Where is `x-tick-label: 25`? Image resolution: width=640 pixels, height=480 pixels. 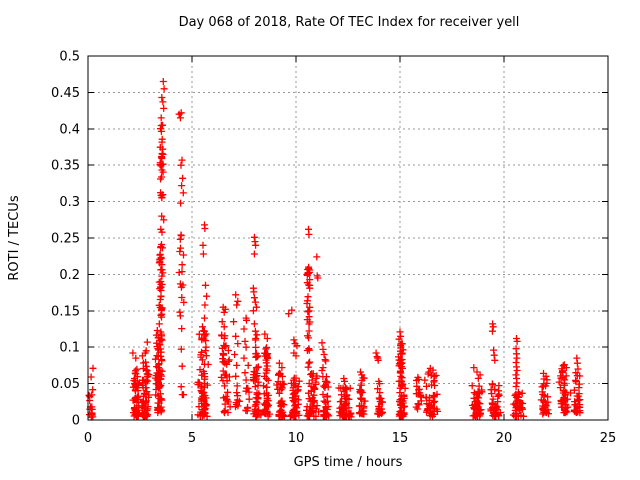
x-tick-label: 25 is located at coordinates (608, 438).